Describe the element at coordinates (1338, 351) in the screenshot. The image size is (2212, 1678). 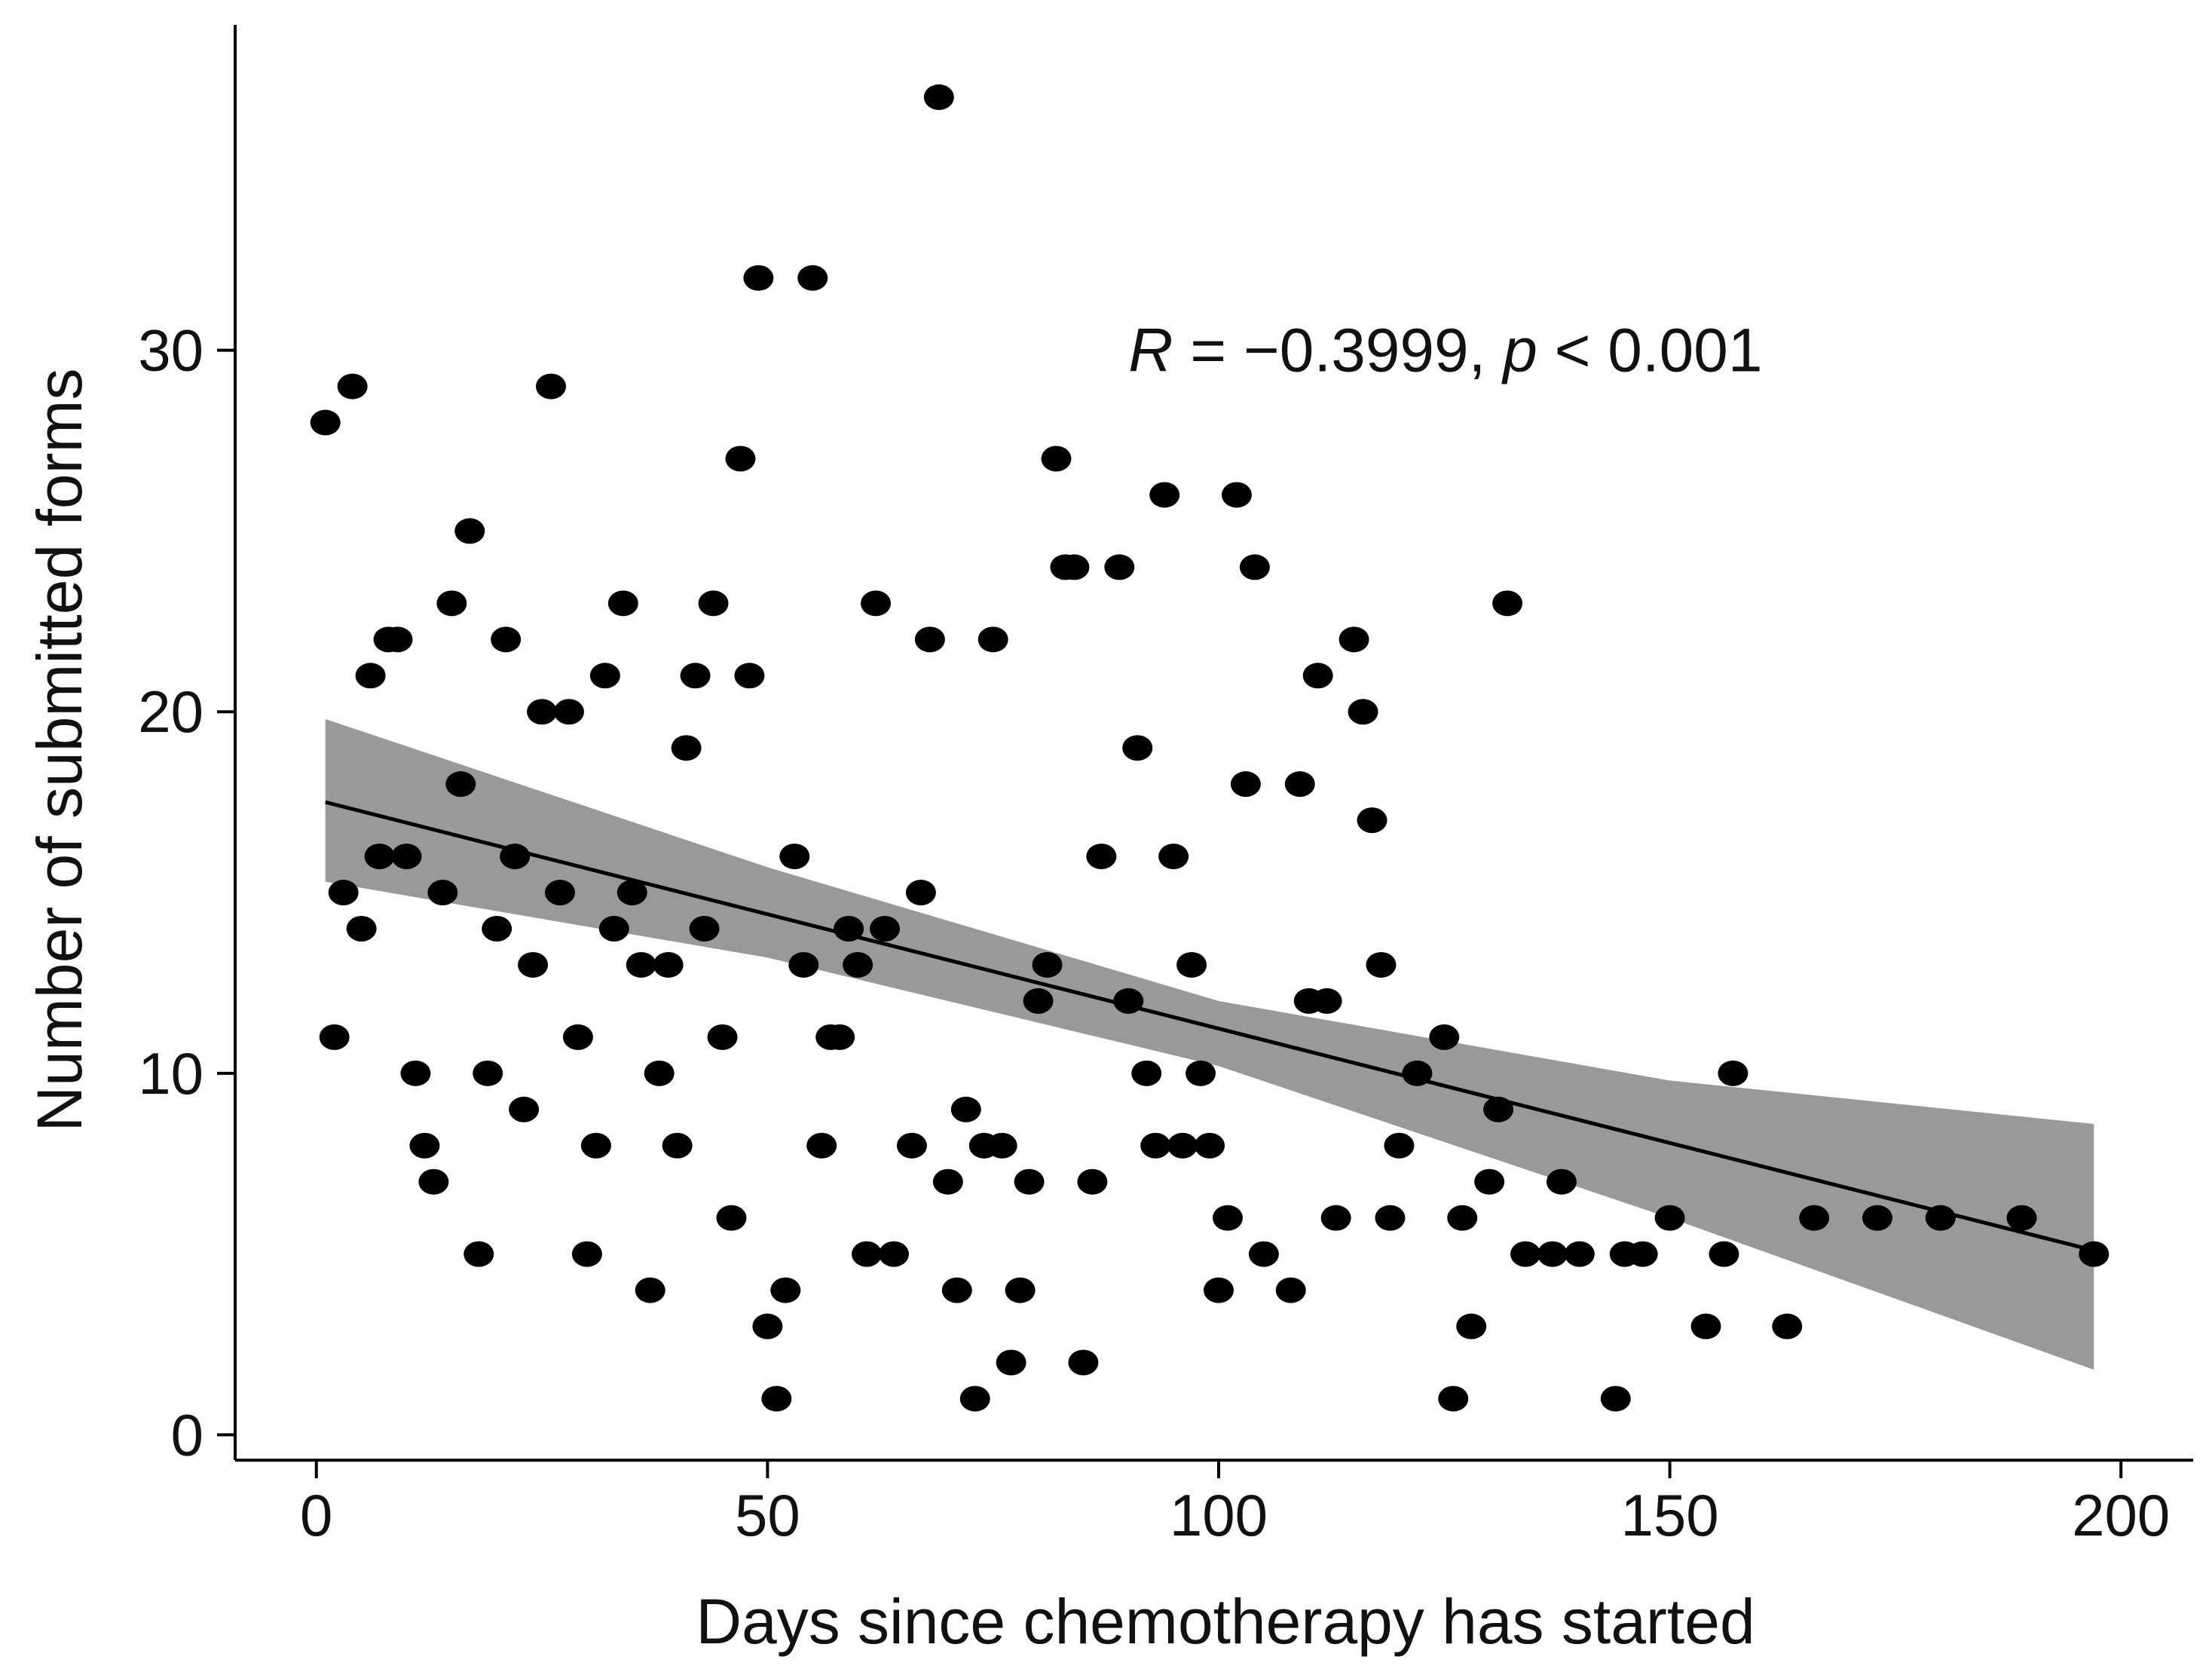
I see `annotation-r-value: = −0.3999,` at that location.